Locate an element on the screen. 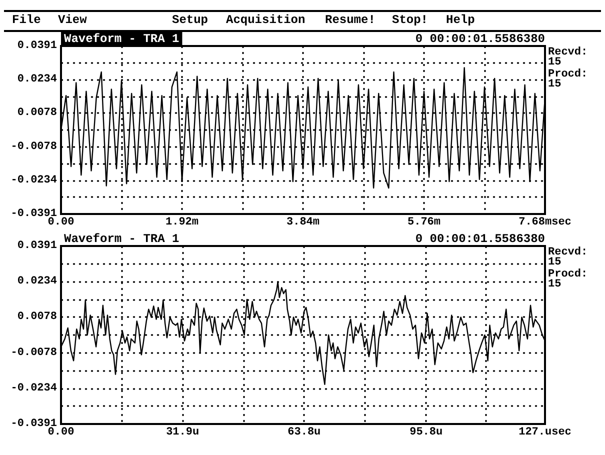 This screenshot has width=605, height=455. text: Acquisition is located at coordinates (266, 20).